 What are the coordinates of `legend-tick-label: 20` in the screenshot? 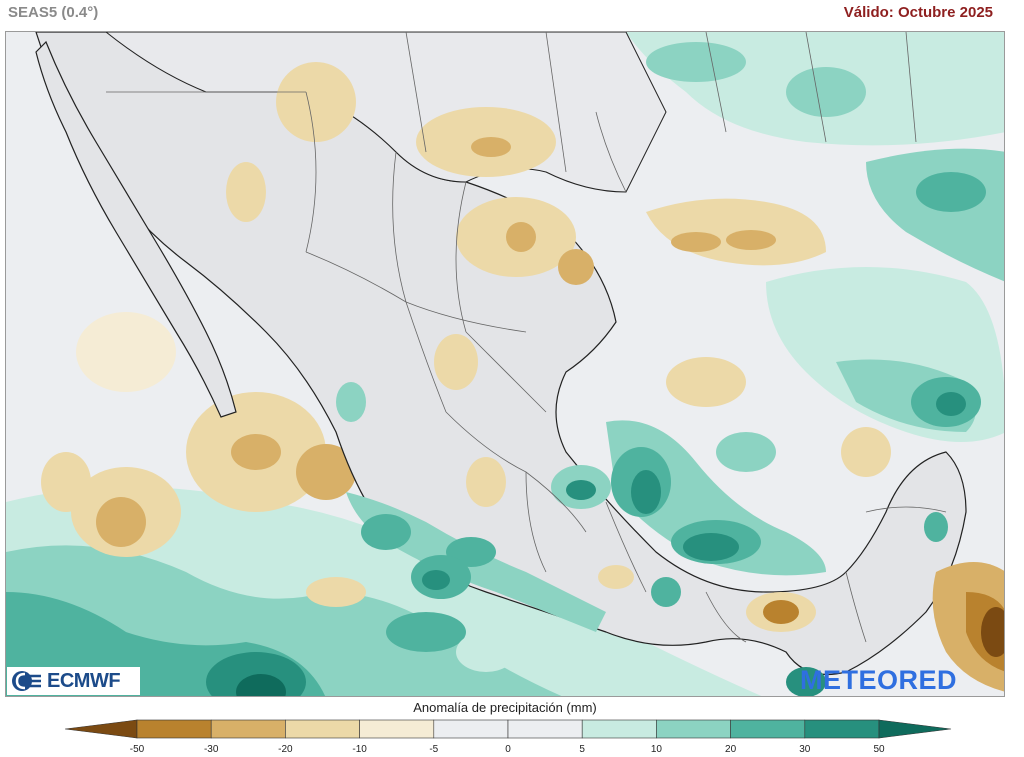 It's located at (731, 749).